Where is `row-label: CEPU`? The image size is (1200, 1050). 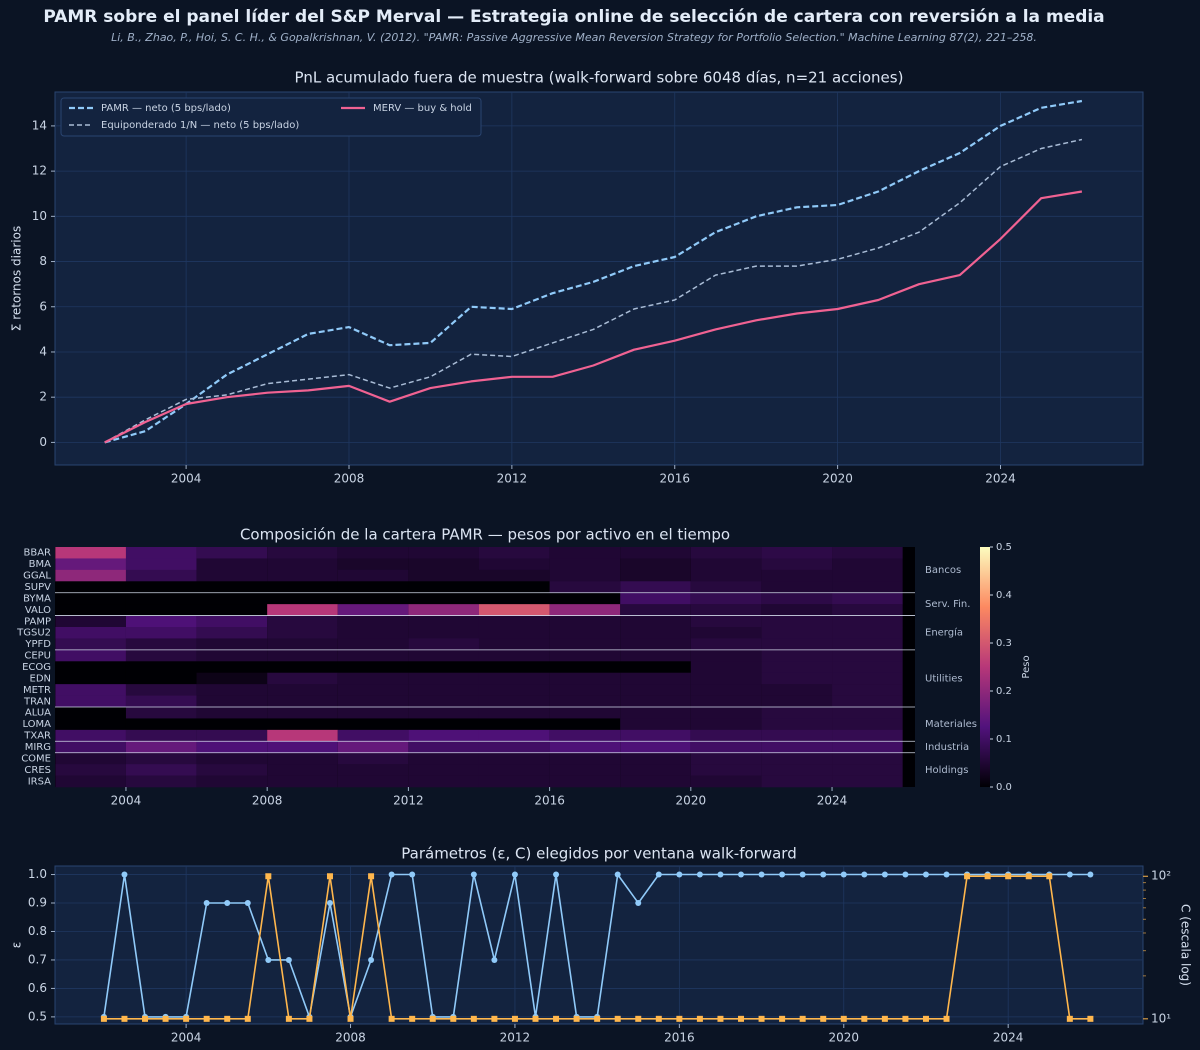 row-label: CEPU is located at coordinates (37, 656).